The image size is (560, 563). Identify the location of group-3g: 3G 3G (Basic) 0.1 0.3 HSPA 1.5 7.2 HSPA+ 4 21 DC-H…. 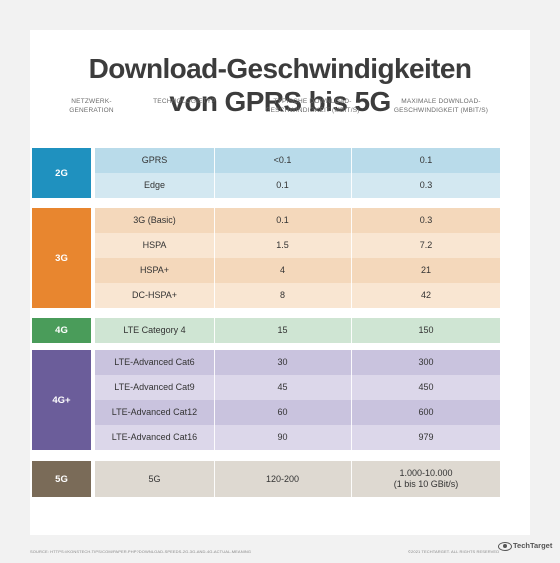
(266, 258).